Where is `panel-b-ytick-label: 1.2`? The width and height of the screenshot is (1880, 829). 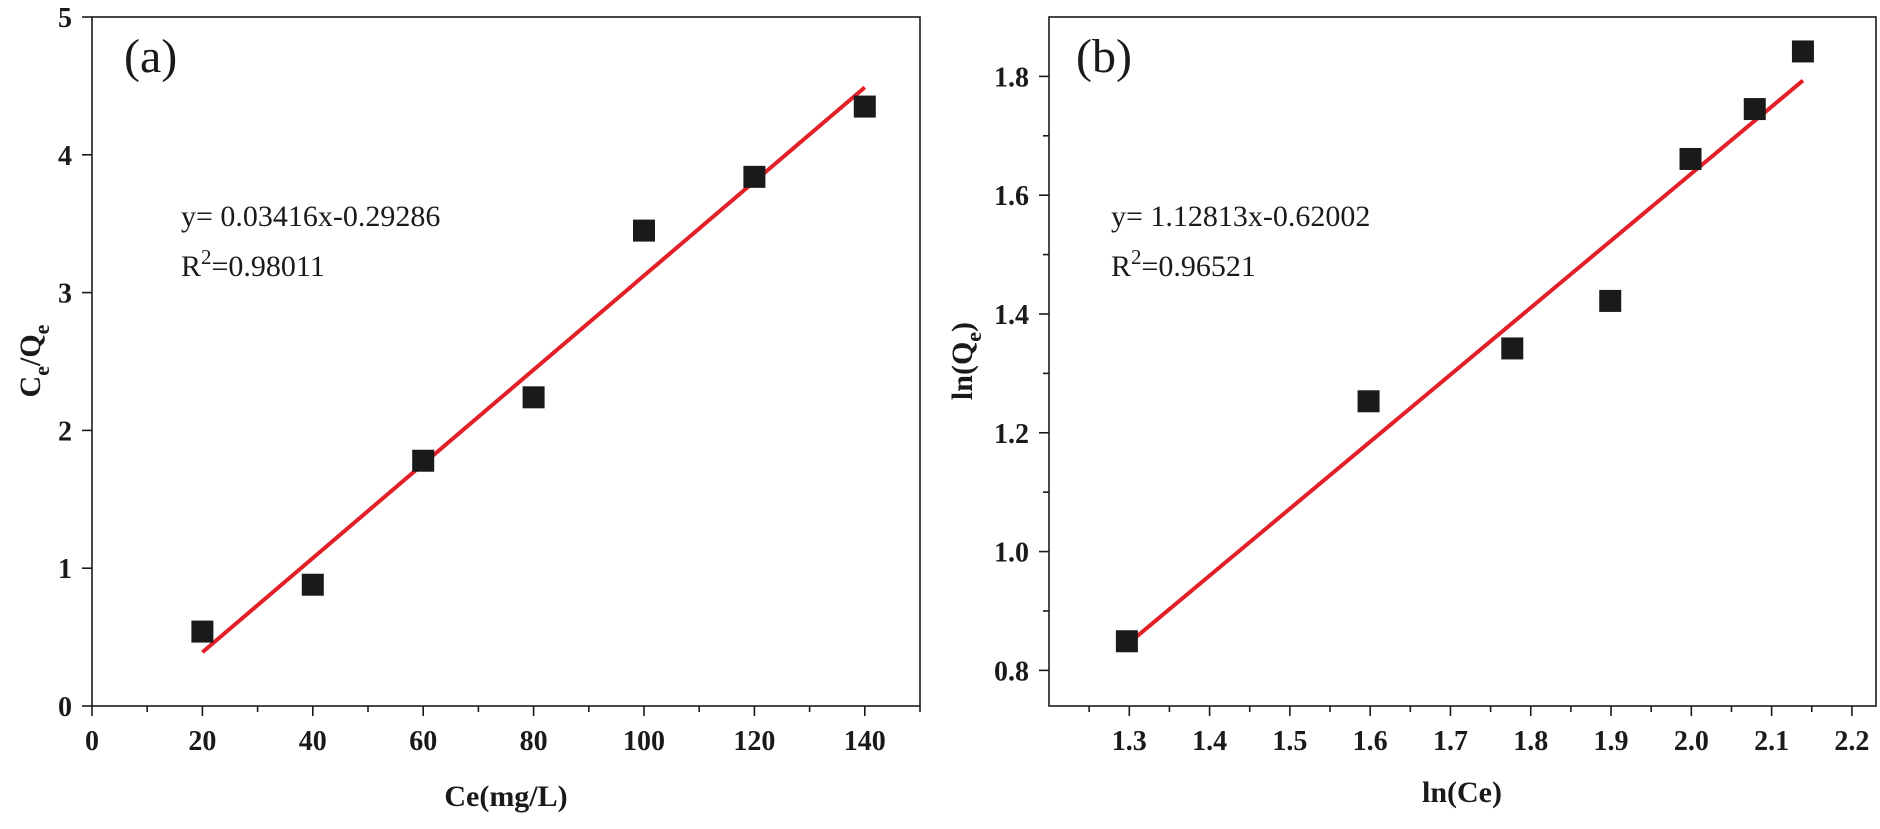
panel-b-ytick-label: 1.2 is located at coordinates (1011, 434).